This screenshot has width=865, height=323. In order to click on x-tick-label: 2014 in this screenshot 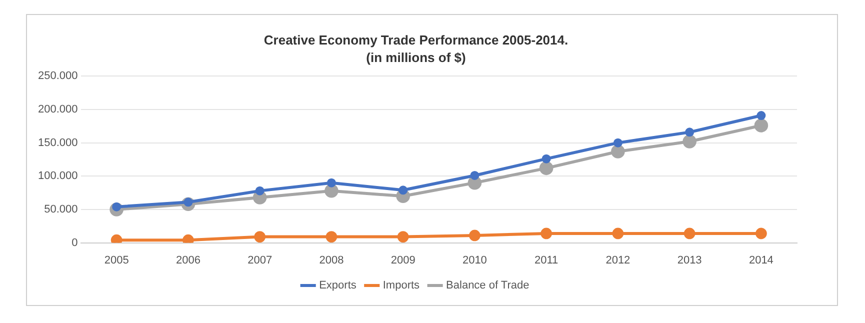, I will do `click(761, 260)`.